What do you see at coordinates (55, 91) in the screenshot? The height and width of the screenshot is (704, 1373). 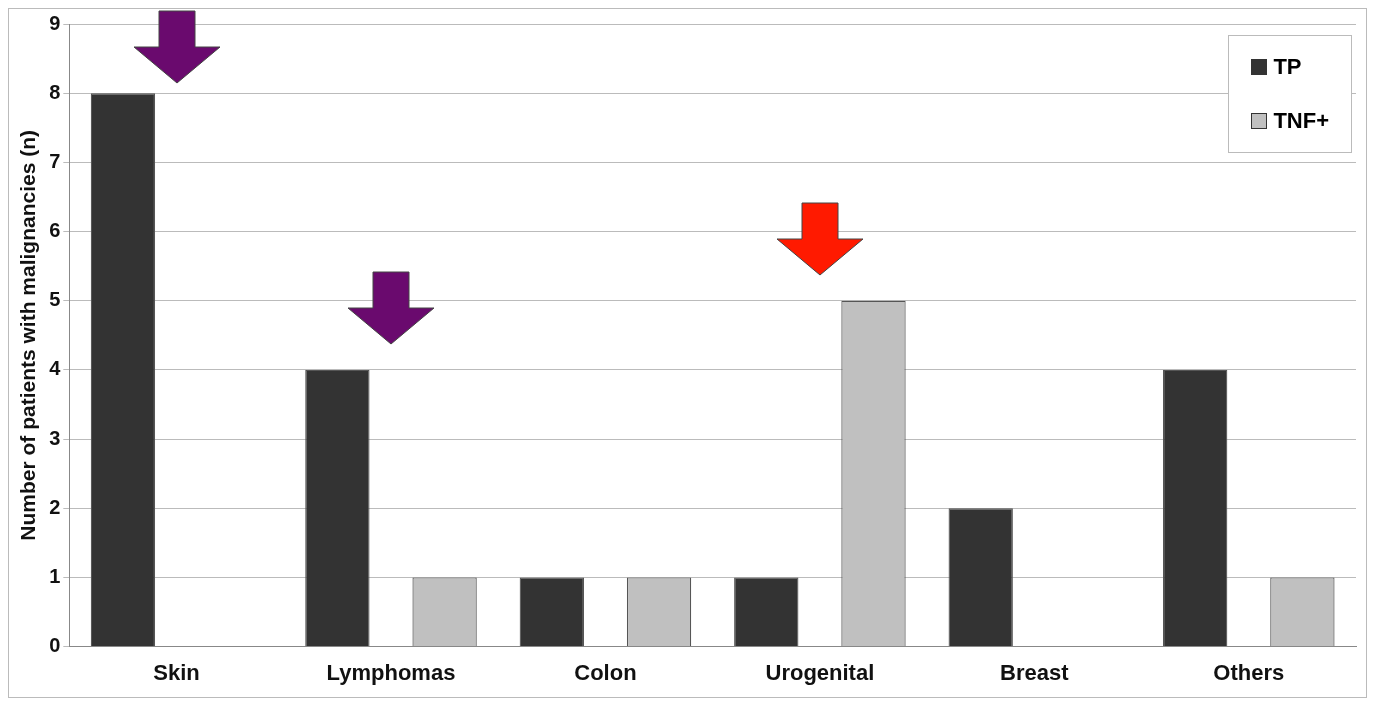 I see `y-tick-label: 8` at bounding box center [55, 91].